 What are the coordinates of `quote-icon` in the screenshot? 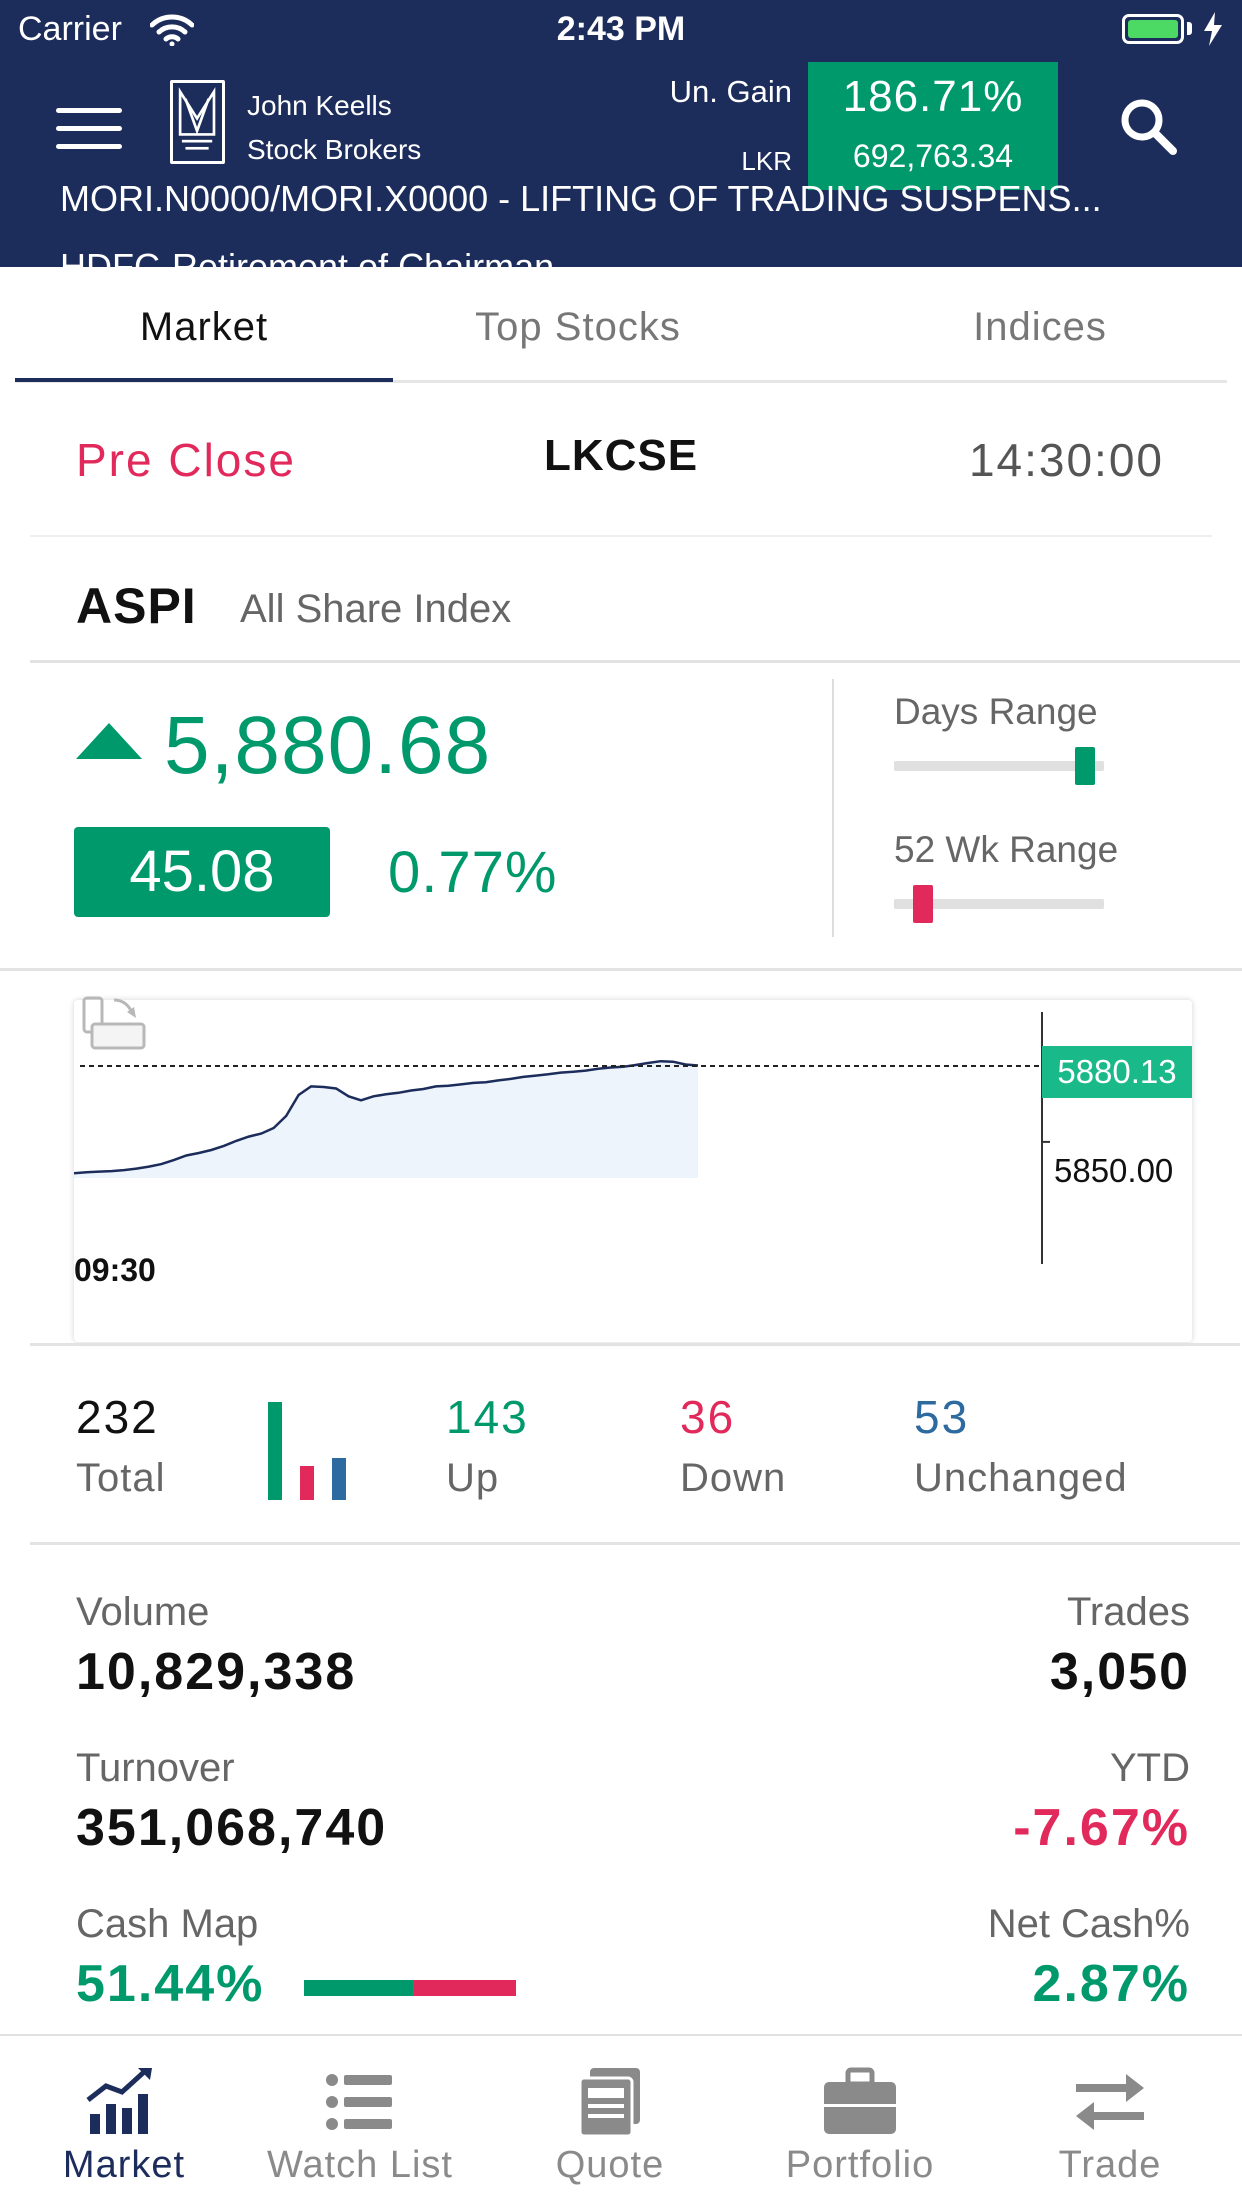 It's located at (609, 2103).